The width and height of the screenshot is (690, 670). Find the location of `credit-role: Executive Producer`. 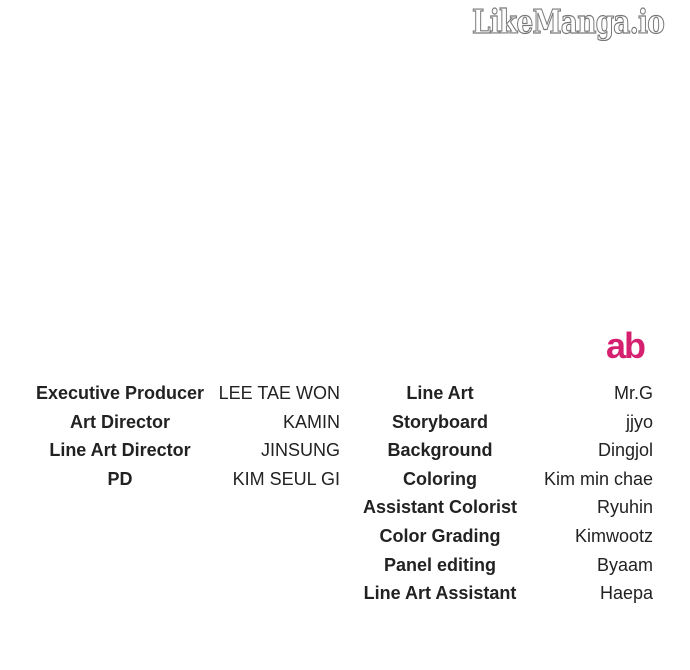

credit-role: Executive Producer is located at coordinates (120, 393).